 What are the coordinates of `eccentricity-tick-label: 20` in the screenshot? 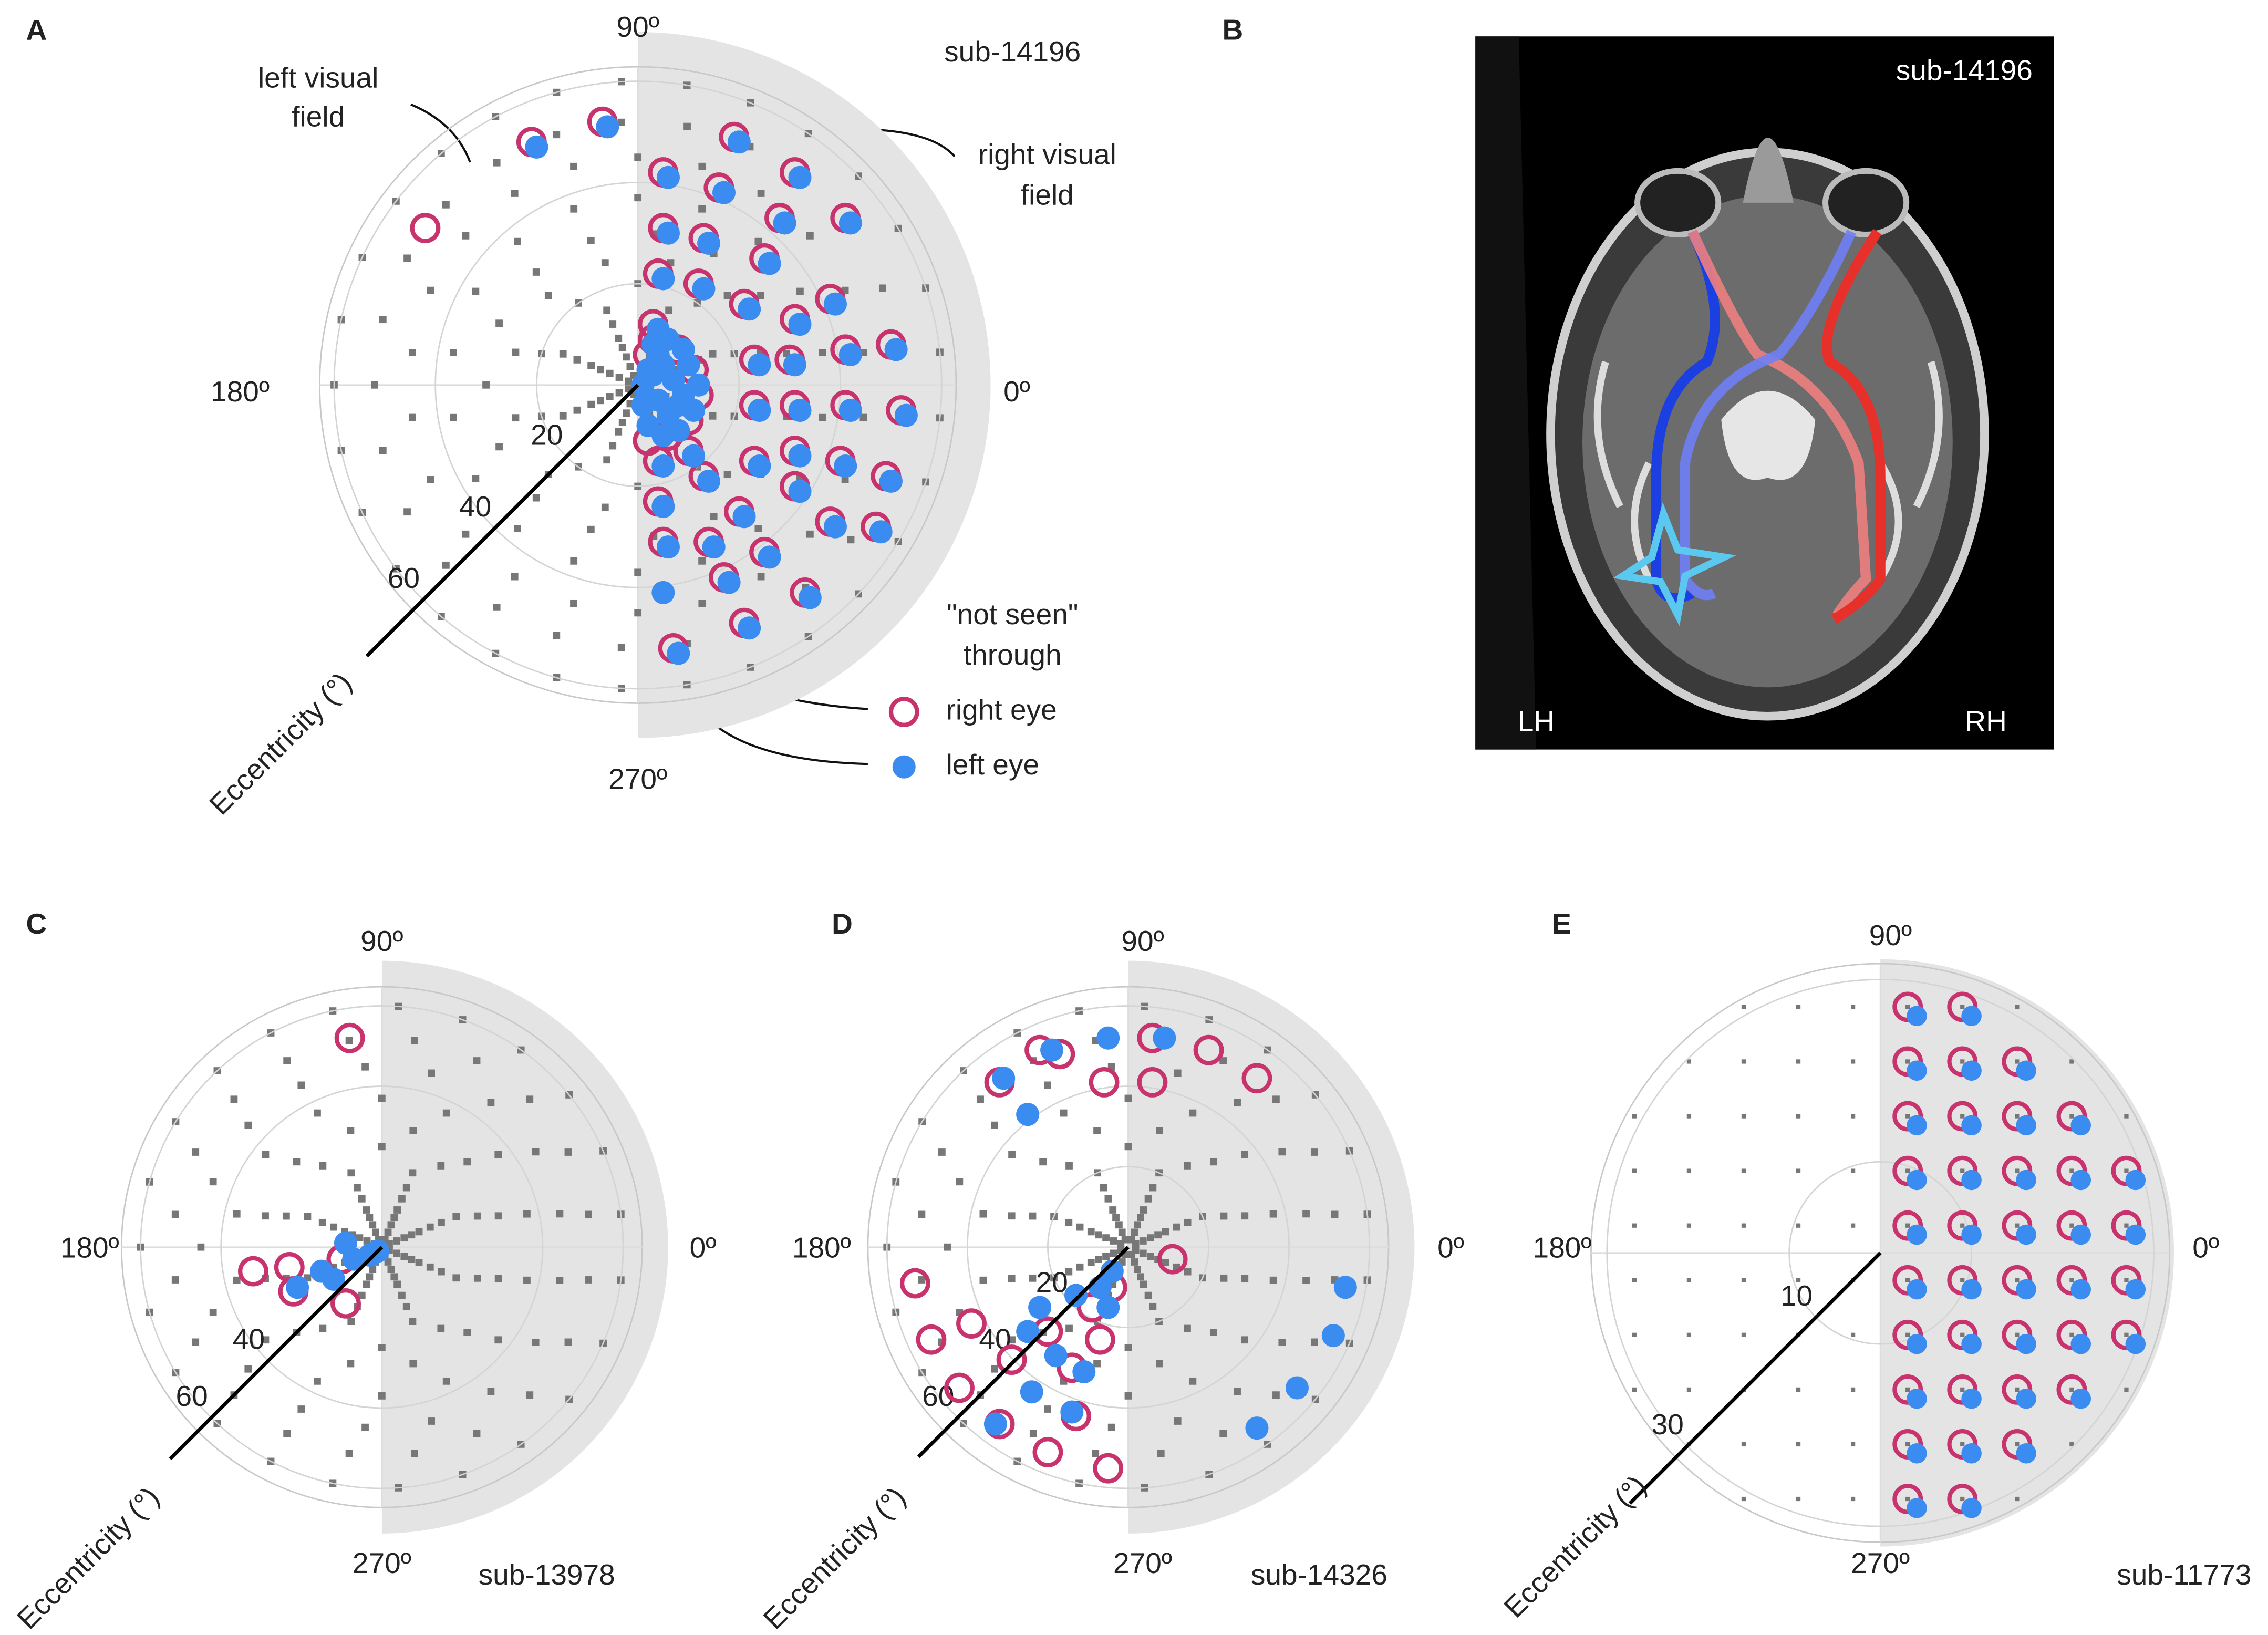 It's located at (547, 435).